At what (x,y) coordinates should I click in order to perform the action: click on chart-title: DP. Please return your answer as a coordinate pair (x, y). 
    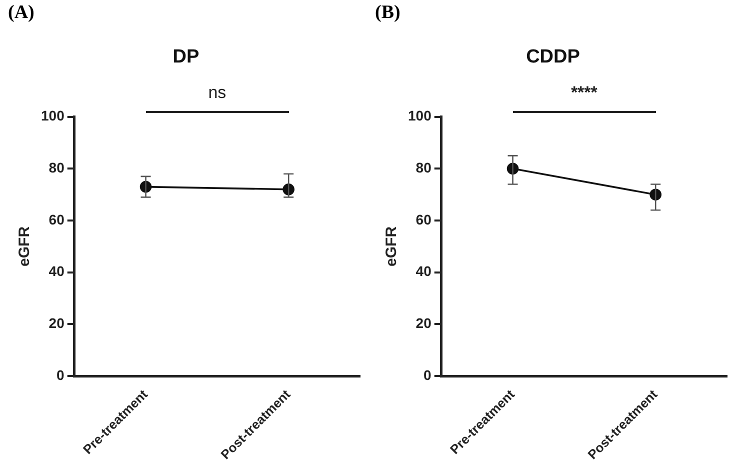
    Looking at the image, I should click on (186, 57).